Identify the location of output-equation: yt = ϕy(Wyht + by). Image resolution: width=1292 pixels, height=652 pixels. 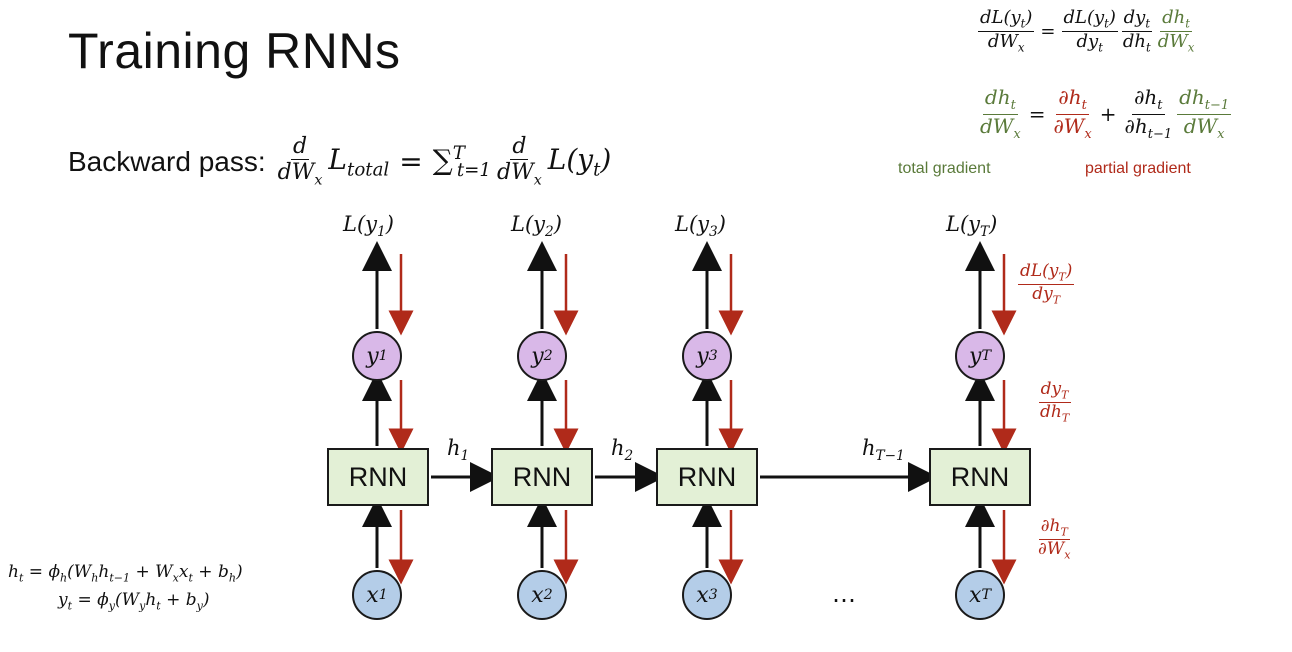
(134, 601).